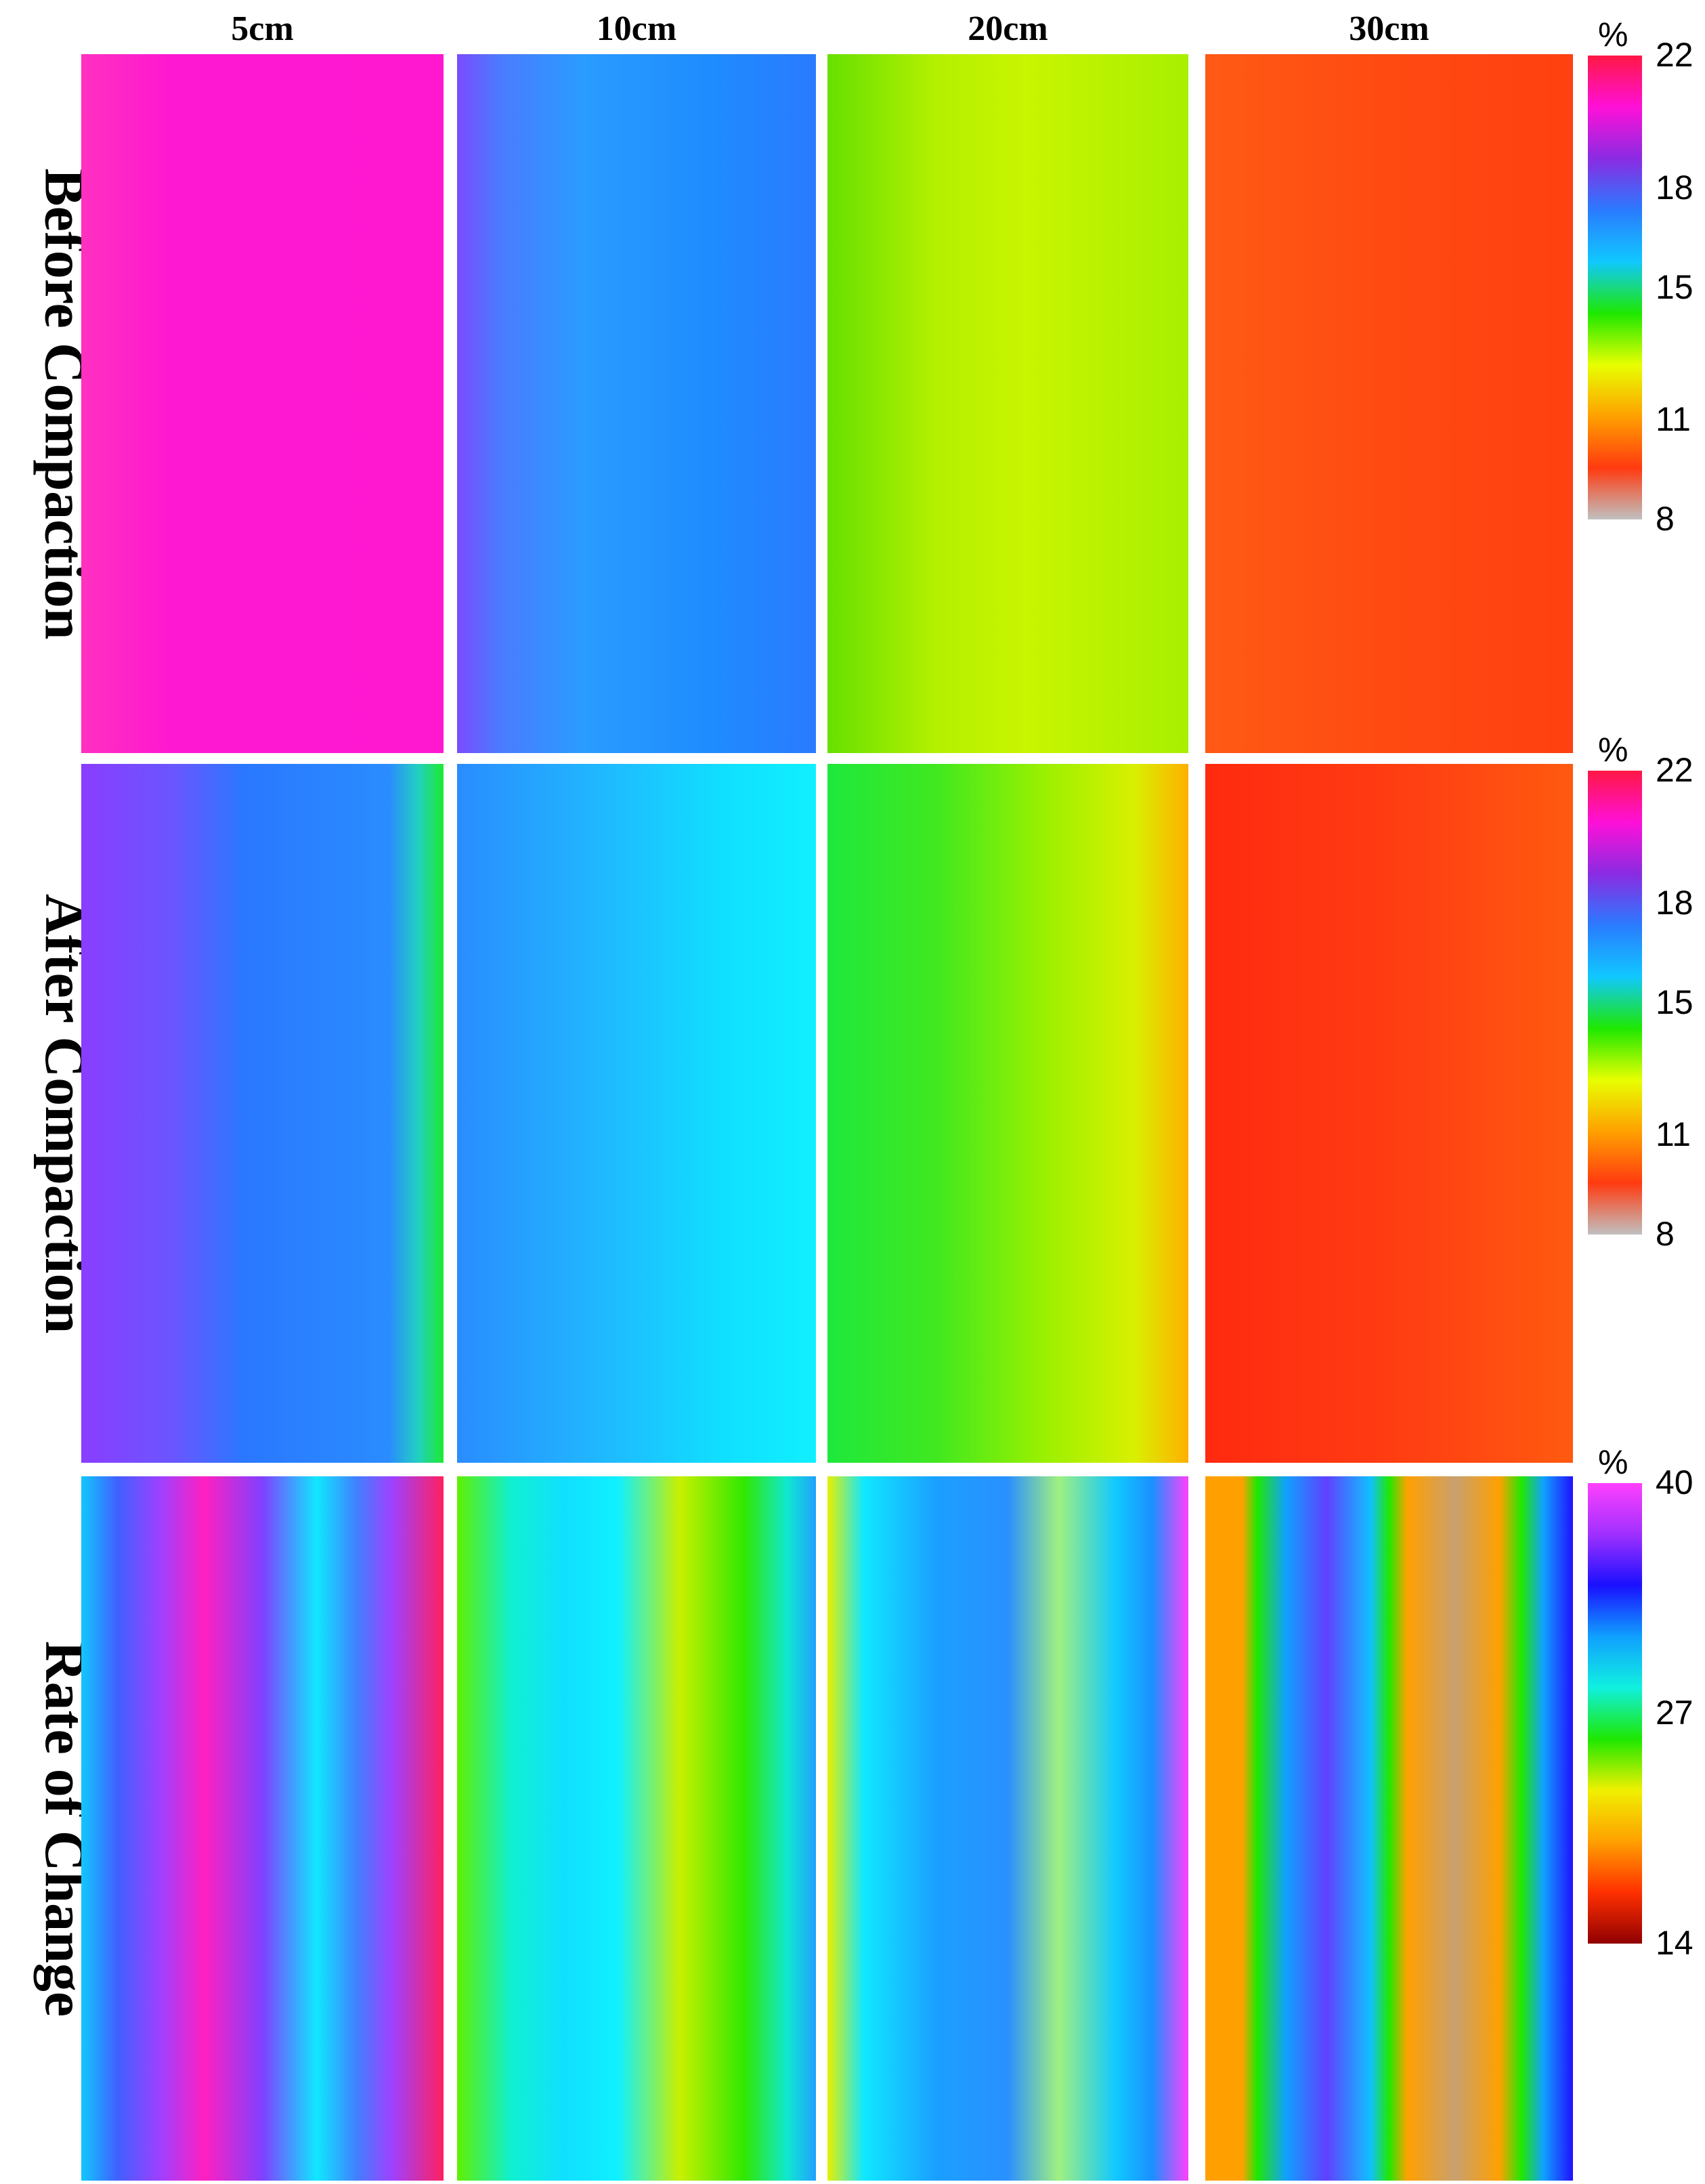 Image resolution: width=1705 pixels, height=2184 pixels. I want to click on heatmap-panel-r0-c2, so click(1008, 403).